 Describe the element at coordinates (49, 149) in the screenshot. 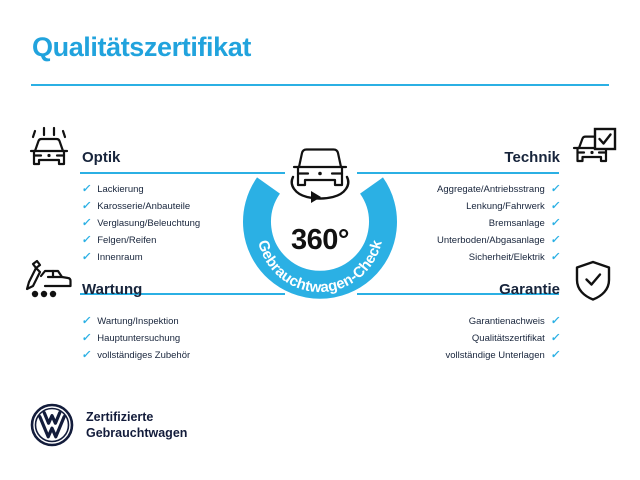

I see `car-shine-icon` at that location.